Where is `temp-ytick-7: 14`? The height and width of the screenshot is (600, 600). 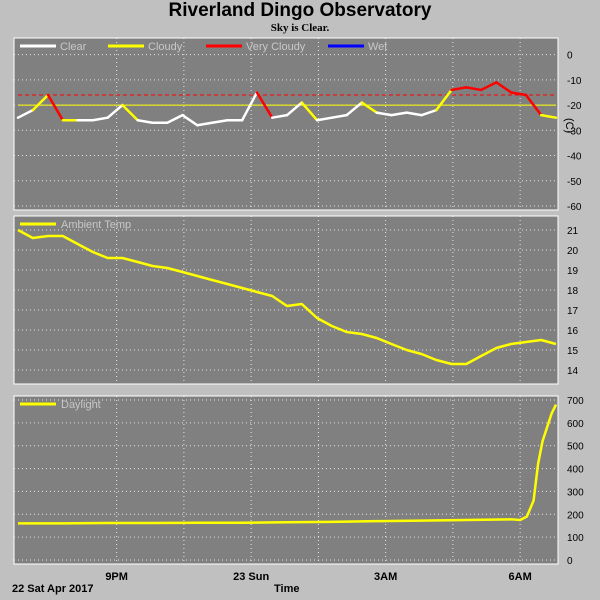
temp-ytick-7: 14 is located at coordinates (573, 371).